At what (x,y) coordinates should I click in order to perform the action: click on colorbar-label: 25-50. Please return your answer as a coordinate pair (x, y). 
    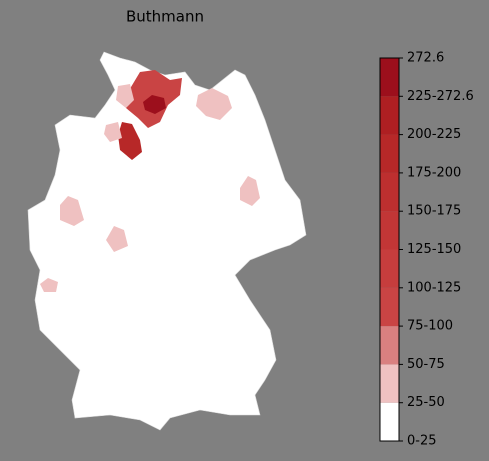
    Looking at the image, I should click on (426, 402).